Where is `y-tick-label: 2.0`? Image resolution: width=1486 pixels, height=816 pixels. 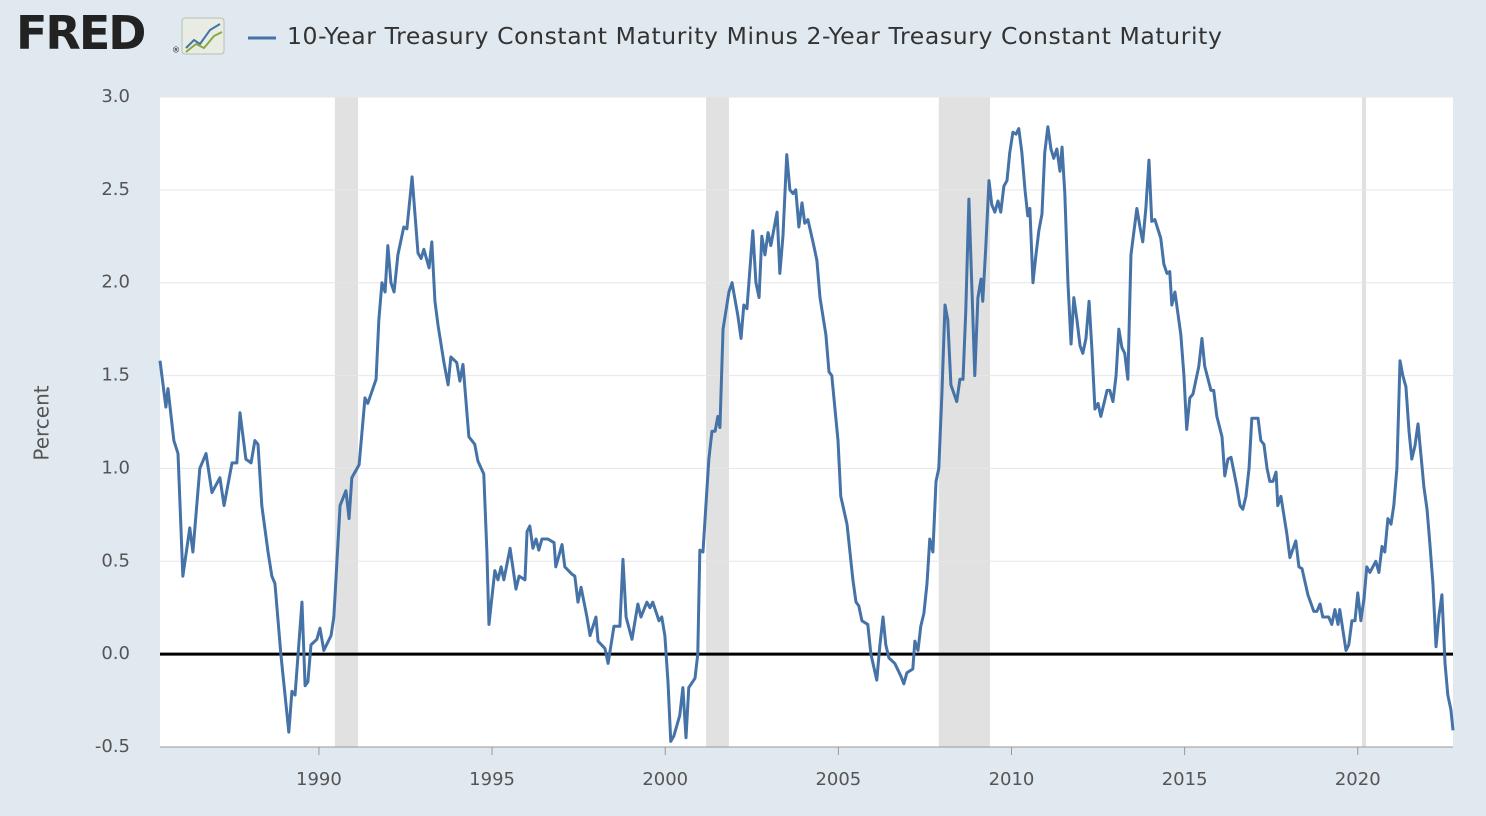 y-tick-label: 2.0 is located at coordinates (115, 282).